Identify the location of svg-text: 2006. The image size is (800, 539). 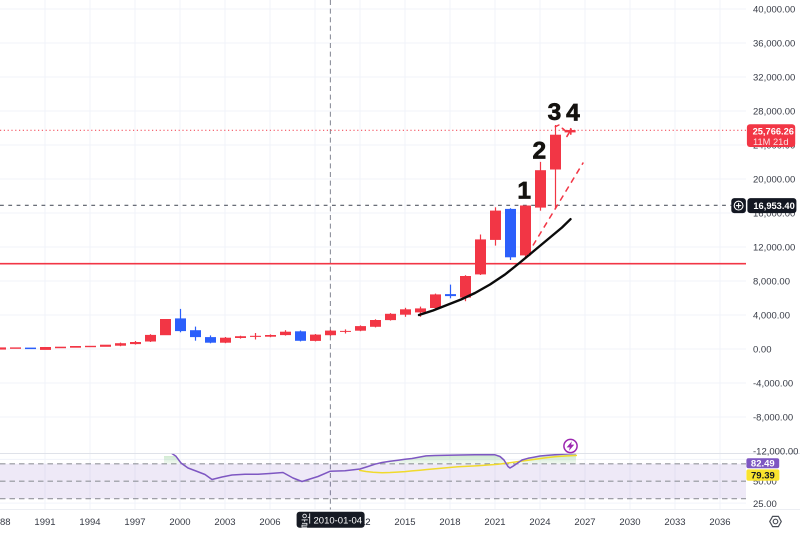
(269, 522).